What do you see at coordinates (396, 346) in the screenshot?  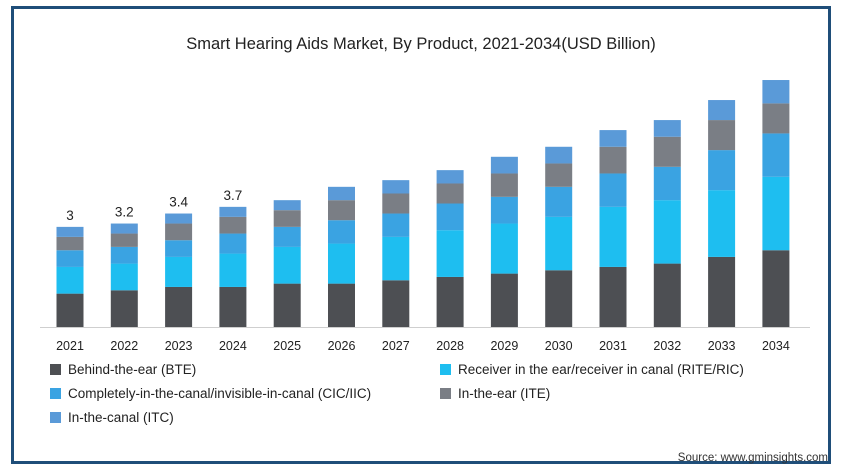 I see `x-tick-label: 2027` at bounding box center [396, 346].